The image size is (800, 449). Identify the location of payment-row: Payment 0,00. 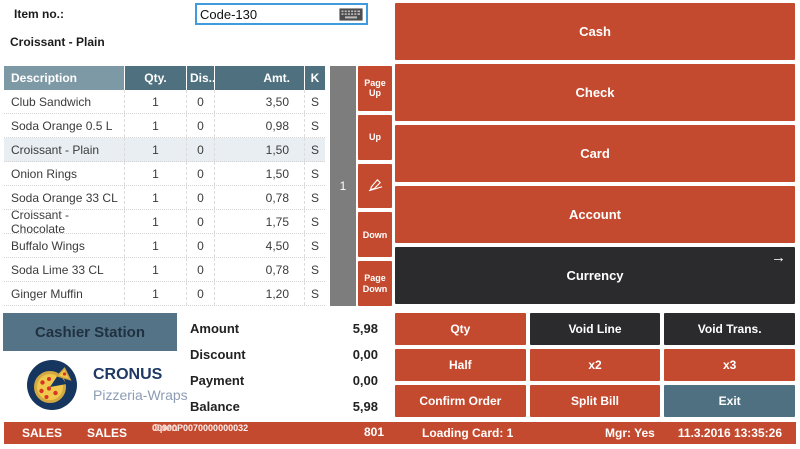
(284, 380).